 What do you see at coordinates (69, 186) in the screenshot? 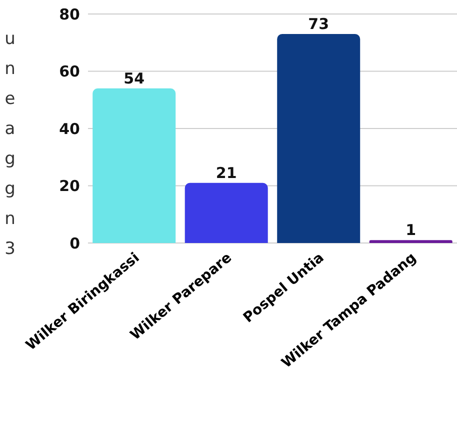
I see `y-tick-label: 20` at bounding box center [69, 186].